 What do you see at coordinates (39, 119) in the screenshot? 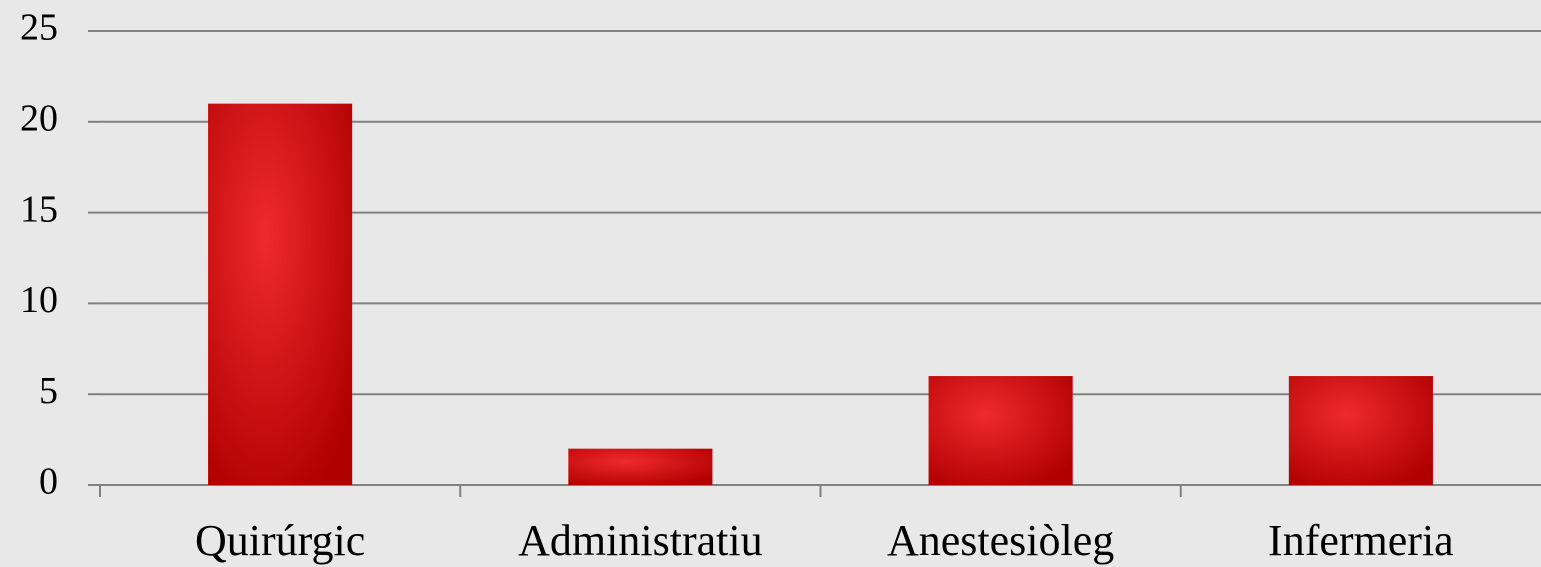
I see `y-tick-label: 20` at bounding box center [39, 119].